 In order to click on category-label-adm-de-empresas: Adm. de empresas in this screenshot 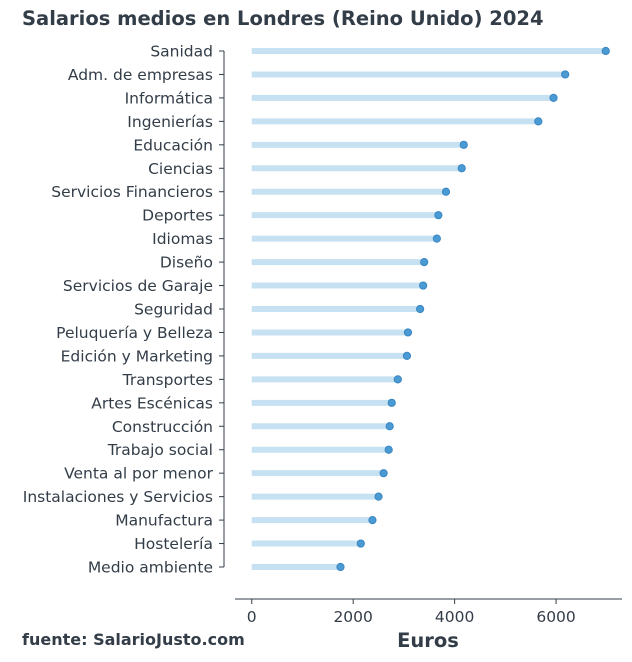, I will do `click(140, 75)`.